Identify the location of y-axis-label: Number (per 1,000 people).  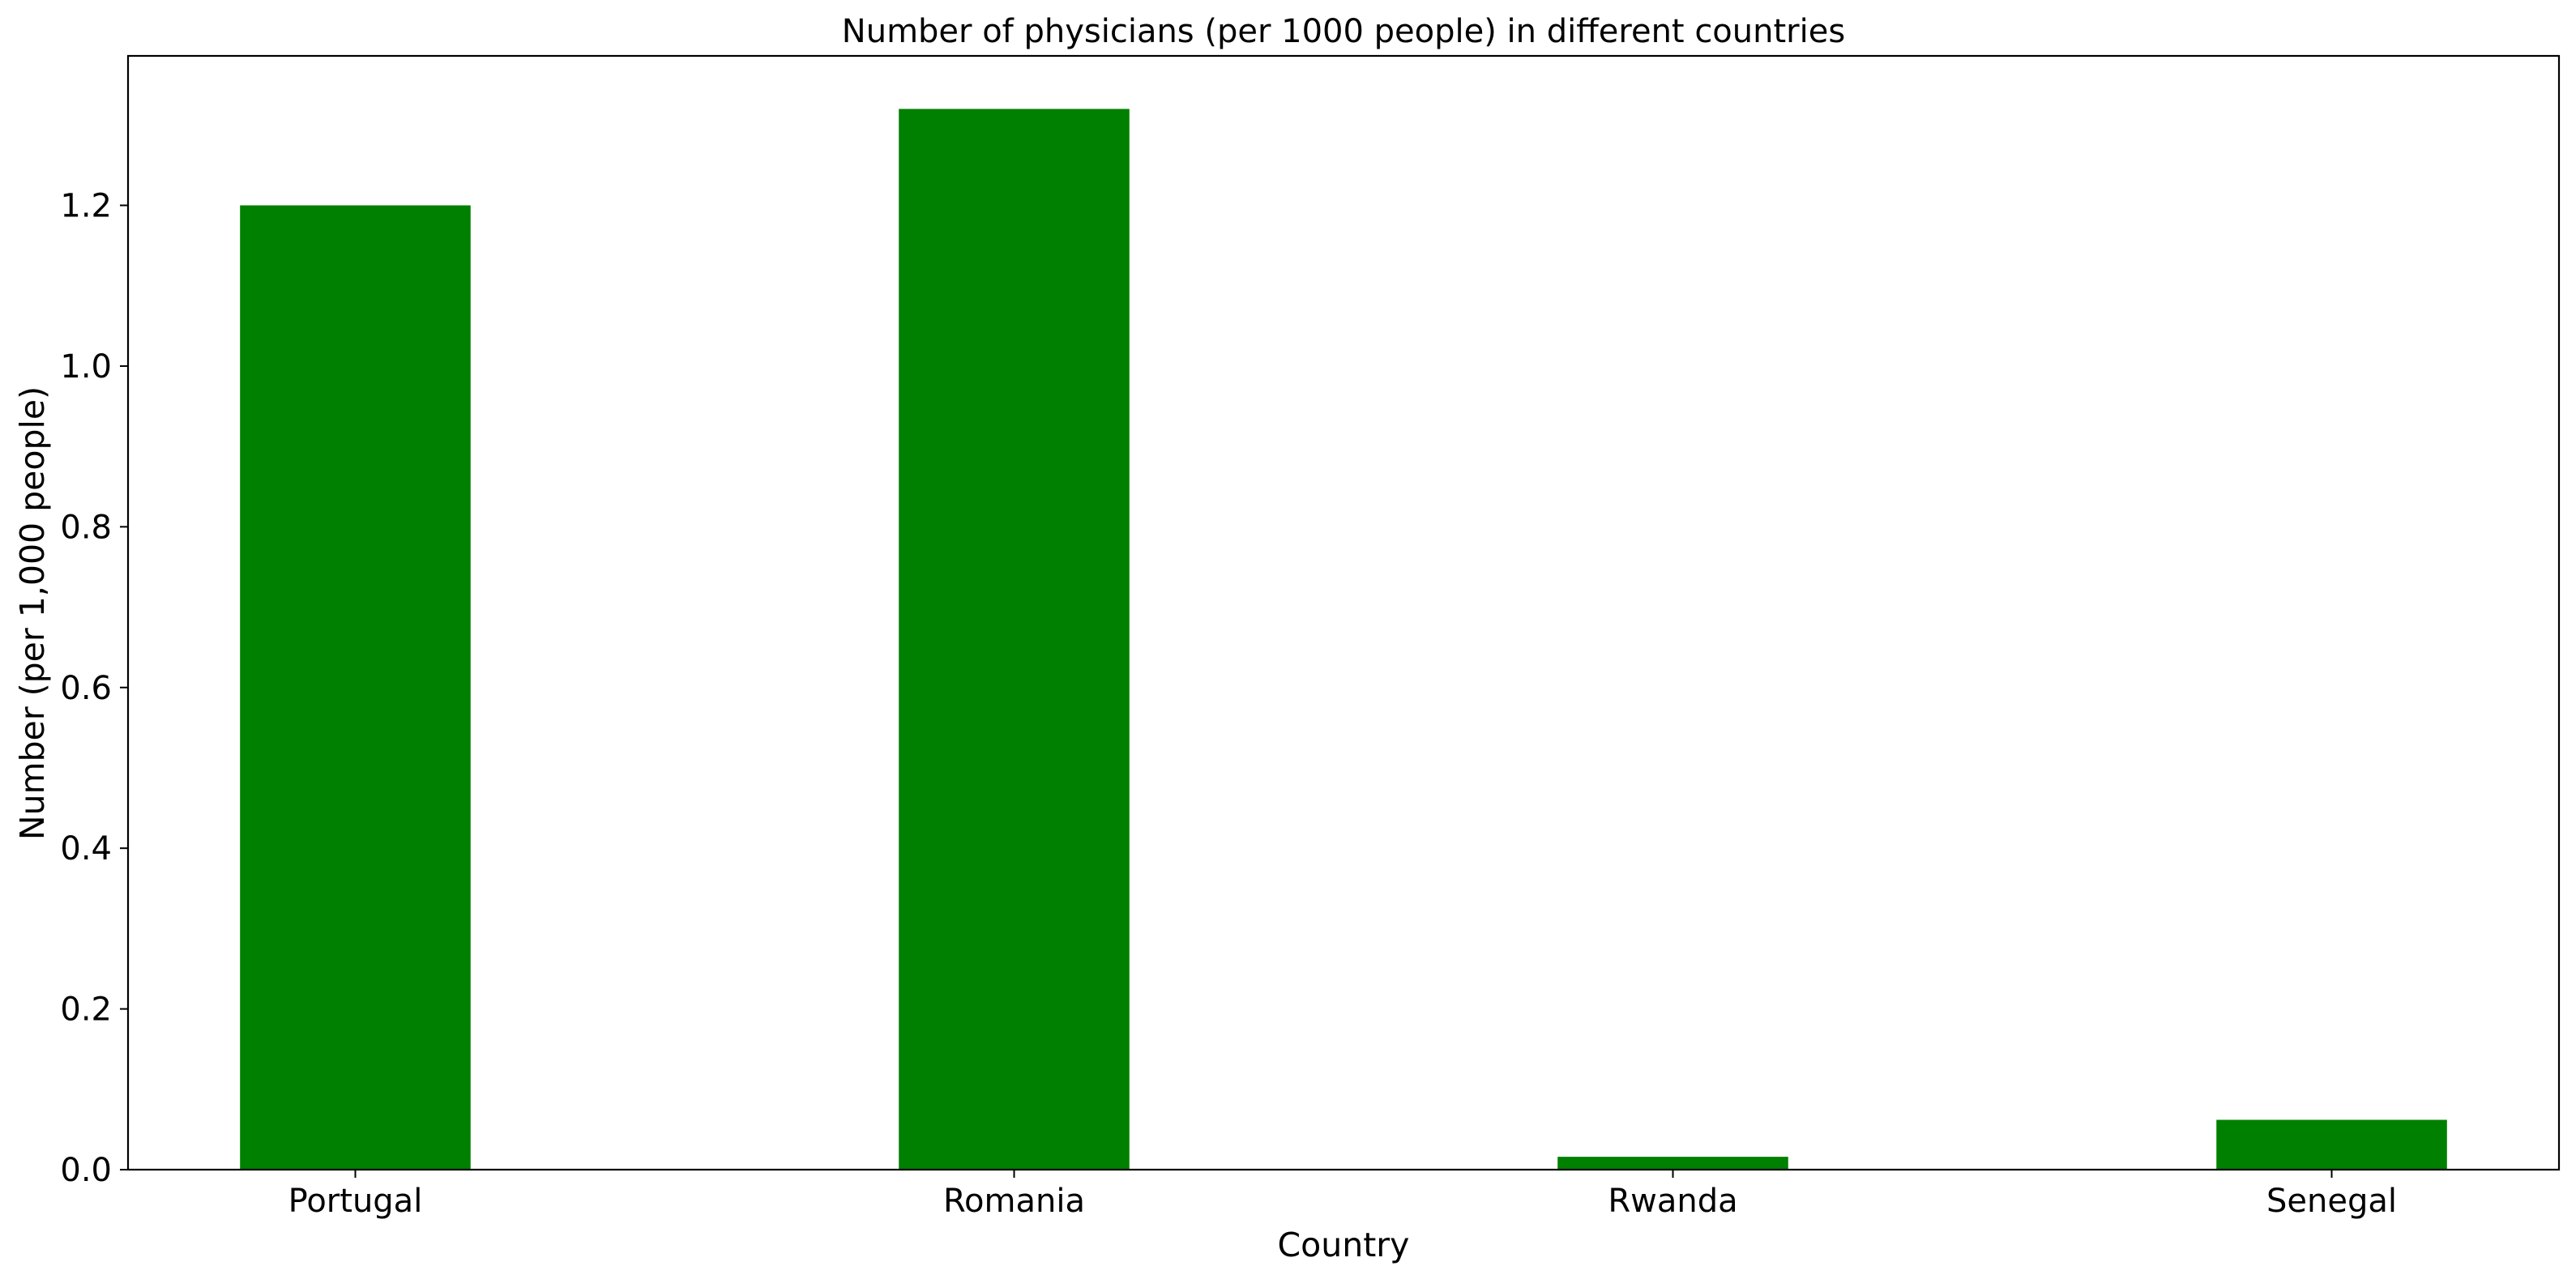
(32, 613).